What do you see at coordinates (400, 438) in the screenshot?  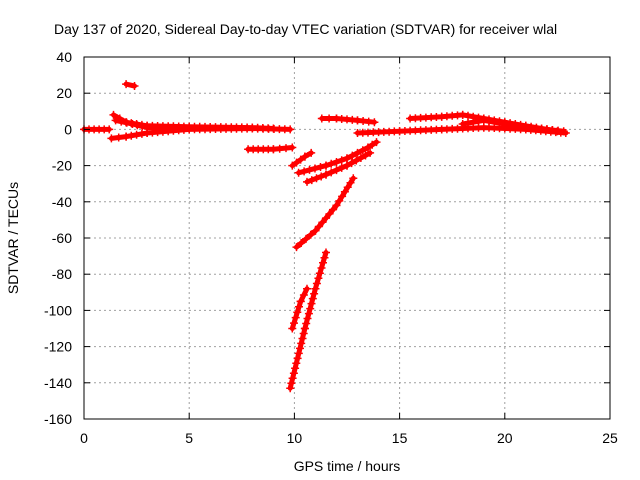 I see `x-tick-label: 15` at bounding box center [400, 438].